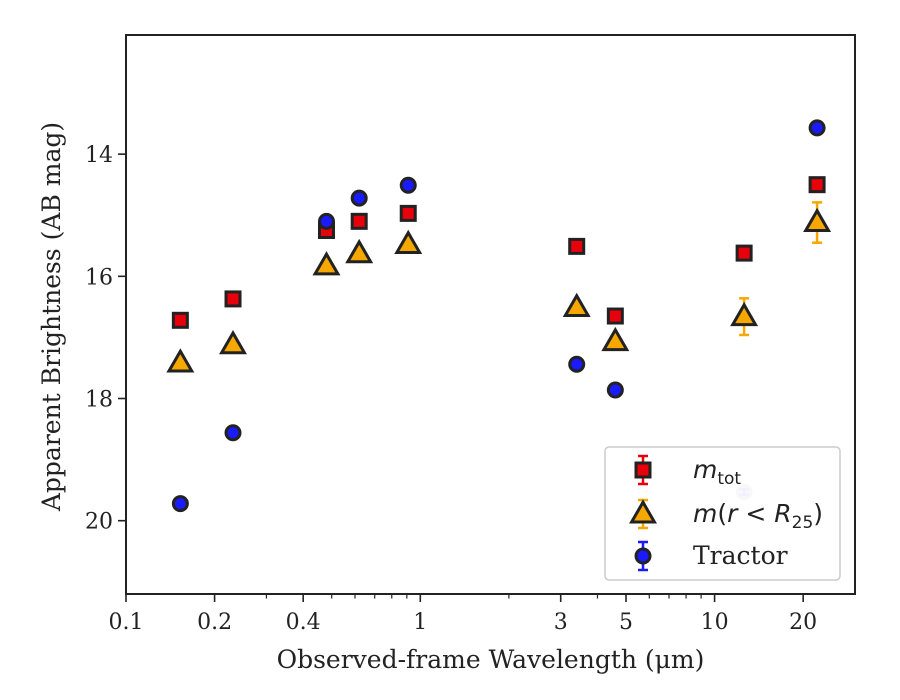  I want to click on legend-label: mtot, so click(717, 472).